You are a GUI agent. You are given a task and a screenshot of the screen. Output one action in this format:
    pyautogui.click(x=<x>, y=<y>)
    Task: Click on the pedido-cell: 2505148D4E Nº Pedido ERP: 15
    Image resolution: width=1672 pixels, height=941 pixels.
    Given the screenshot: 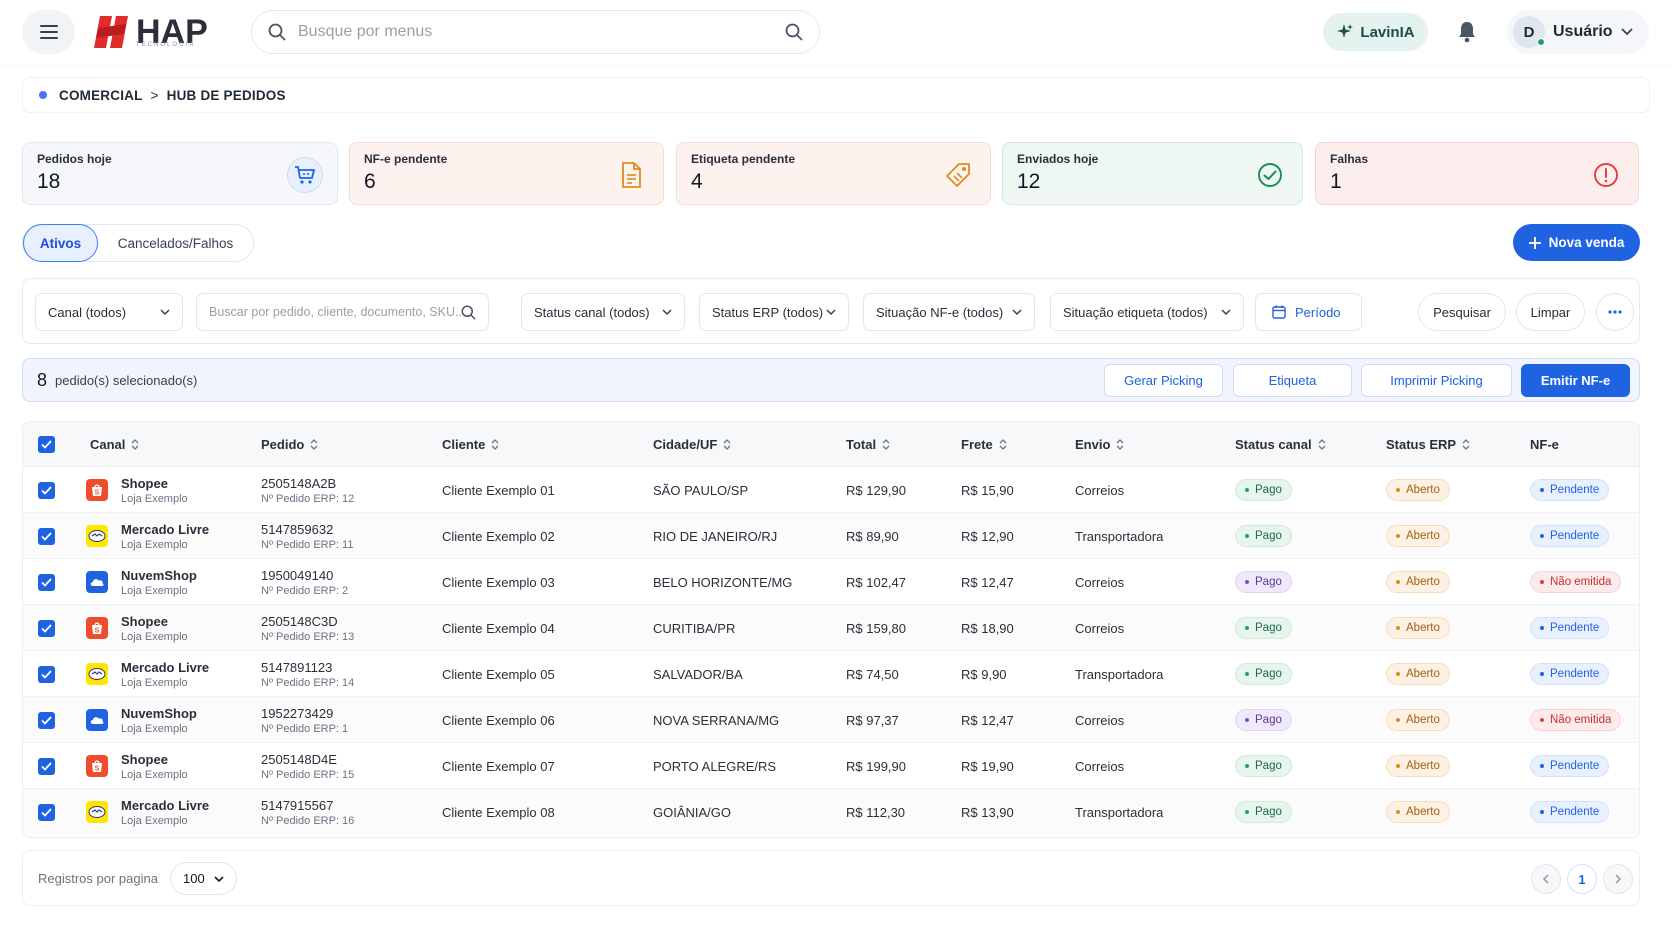 What is the action you would take?
    pyautogui.click(x=307, y=766)
    